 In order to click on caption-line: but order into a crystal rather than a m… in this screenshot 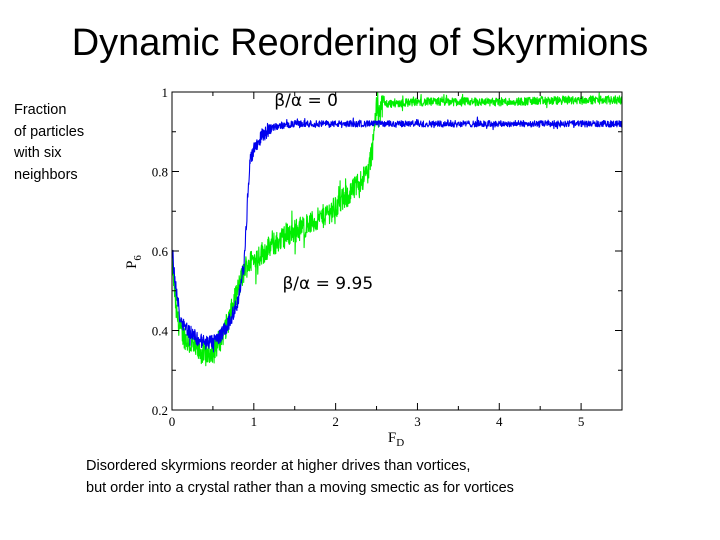, I will do `click(300, 488)`.